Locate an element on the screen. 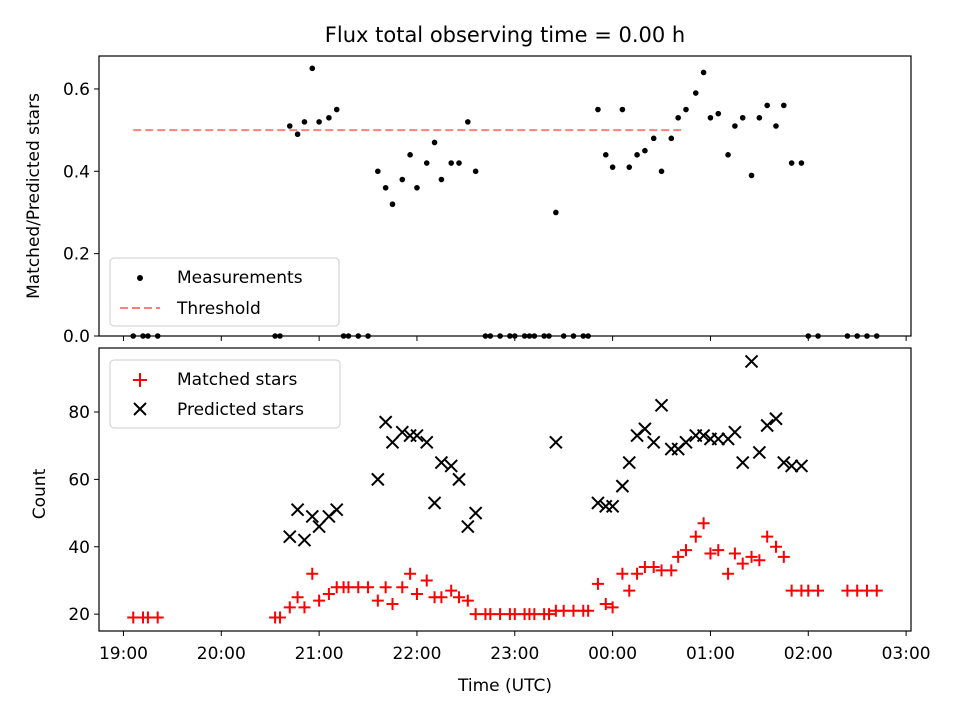  y-tick-label: 0.2 is located at coordinates (76, 255).